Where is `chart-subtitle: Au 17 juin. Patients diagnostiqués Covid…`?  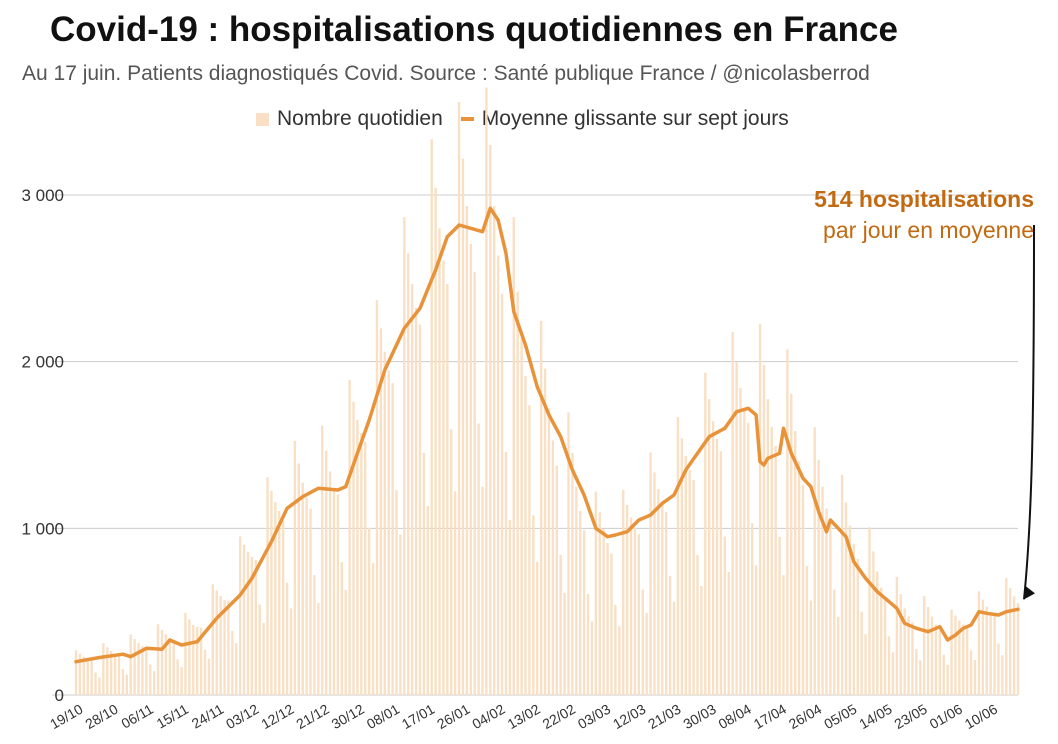
chart-subtitle: Au 17 juin. Patients diagnostiqués Covid… is located at coordinates (446, 73).